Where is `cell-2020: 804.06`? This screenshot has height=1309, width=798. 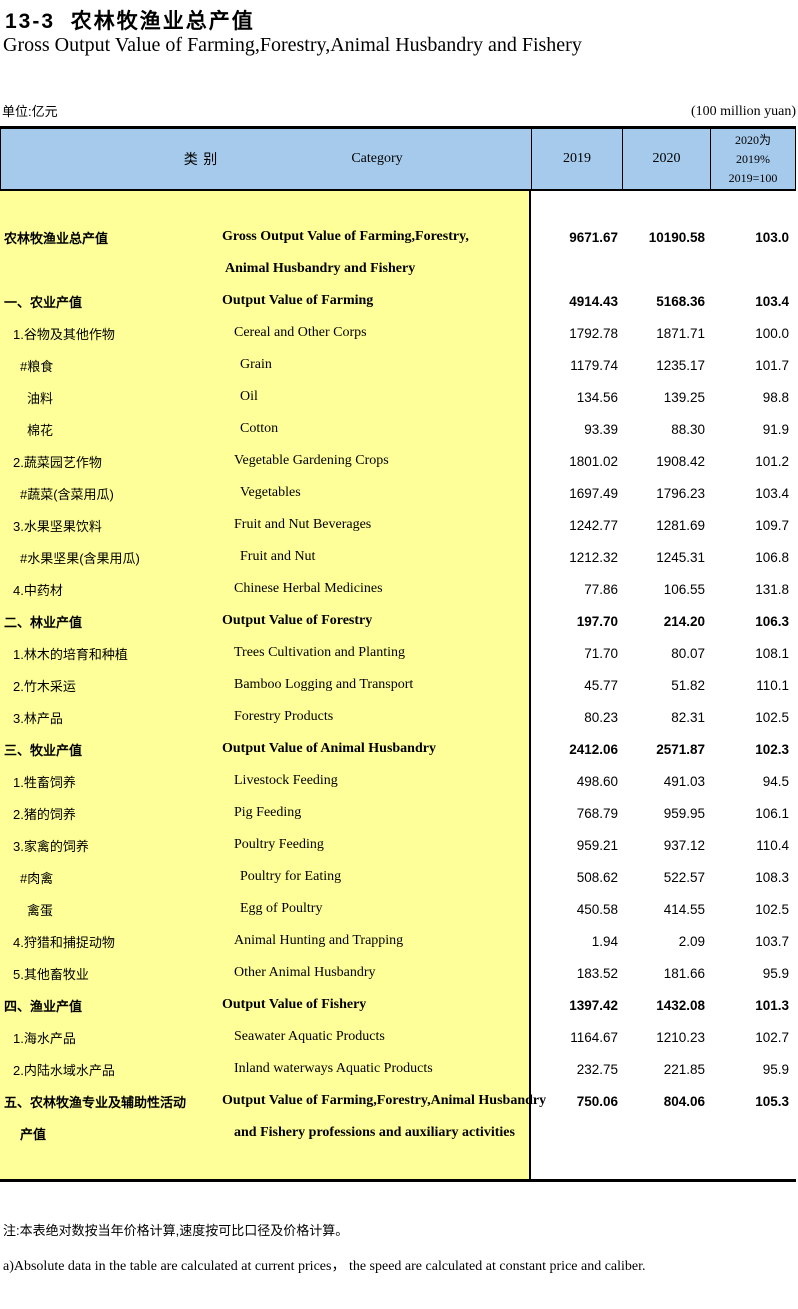
cell-2020: 804.06 is located at coordinates (684, 1101).